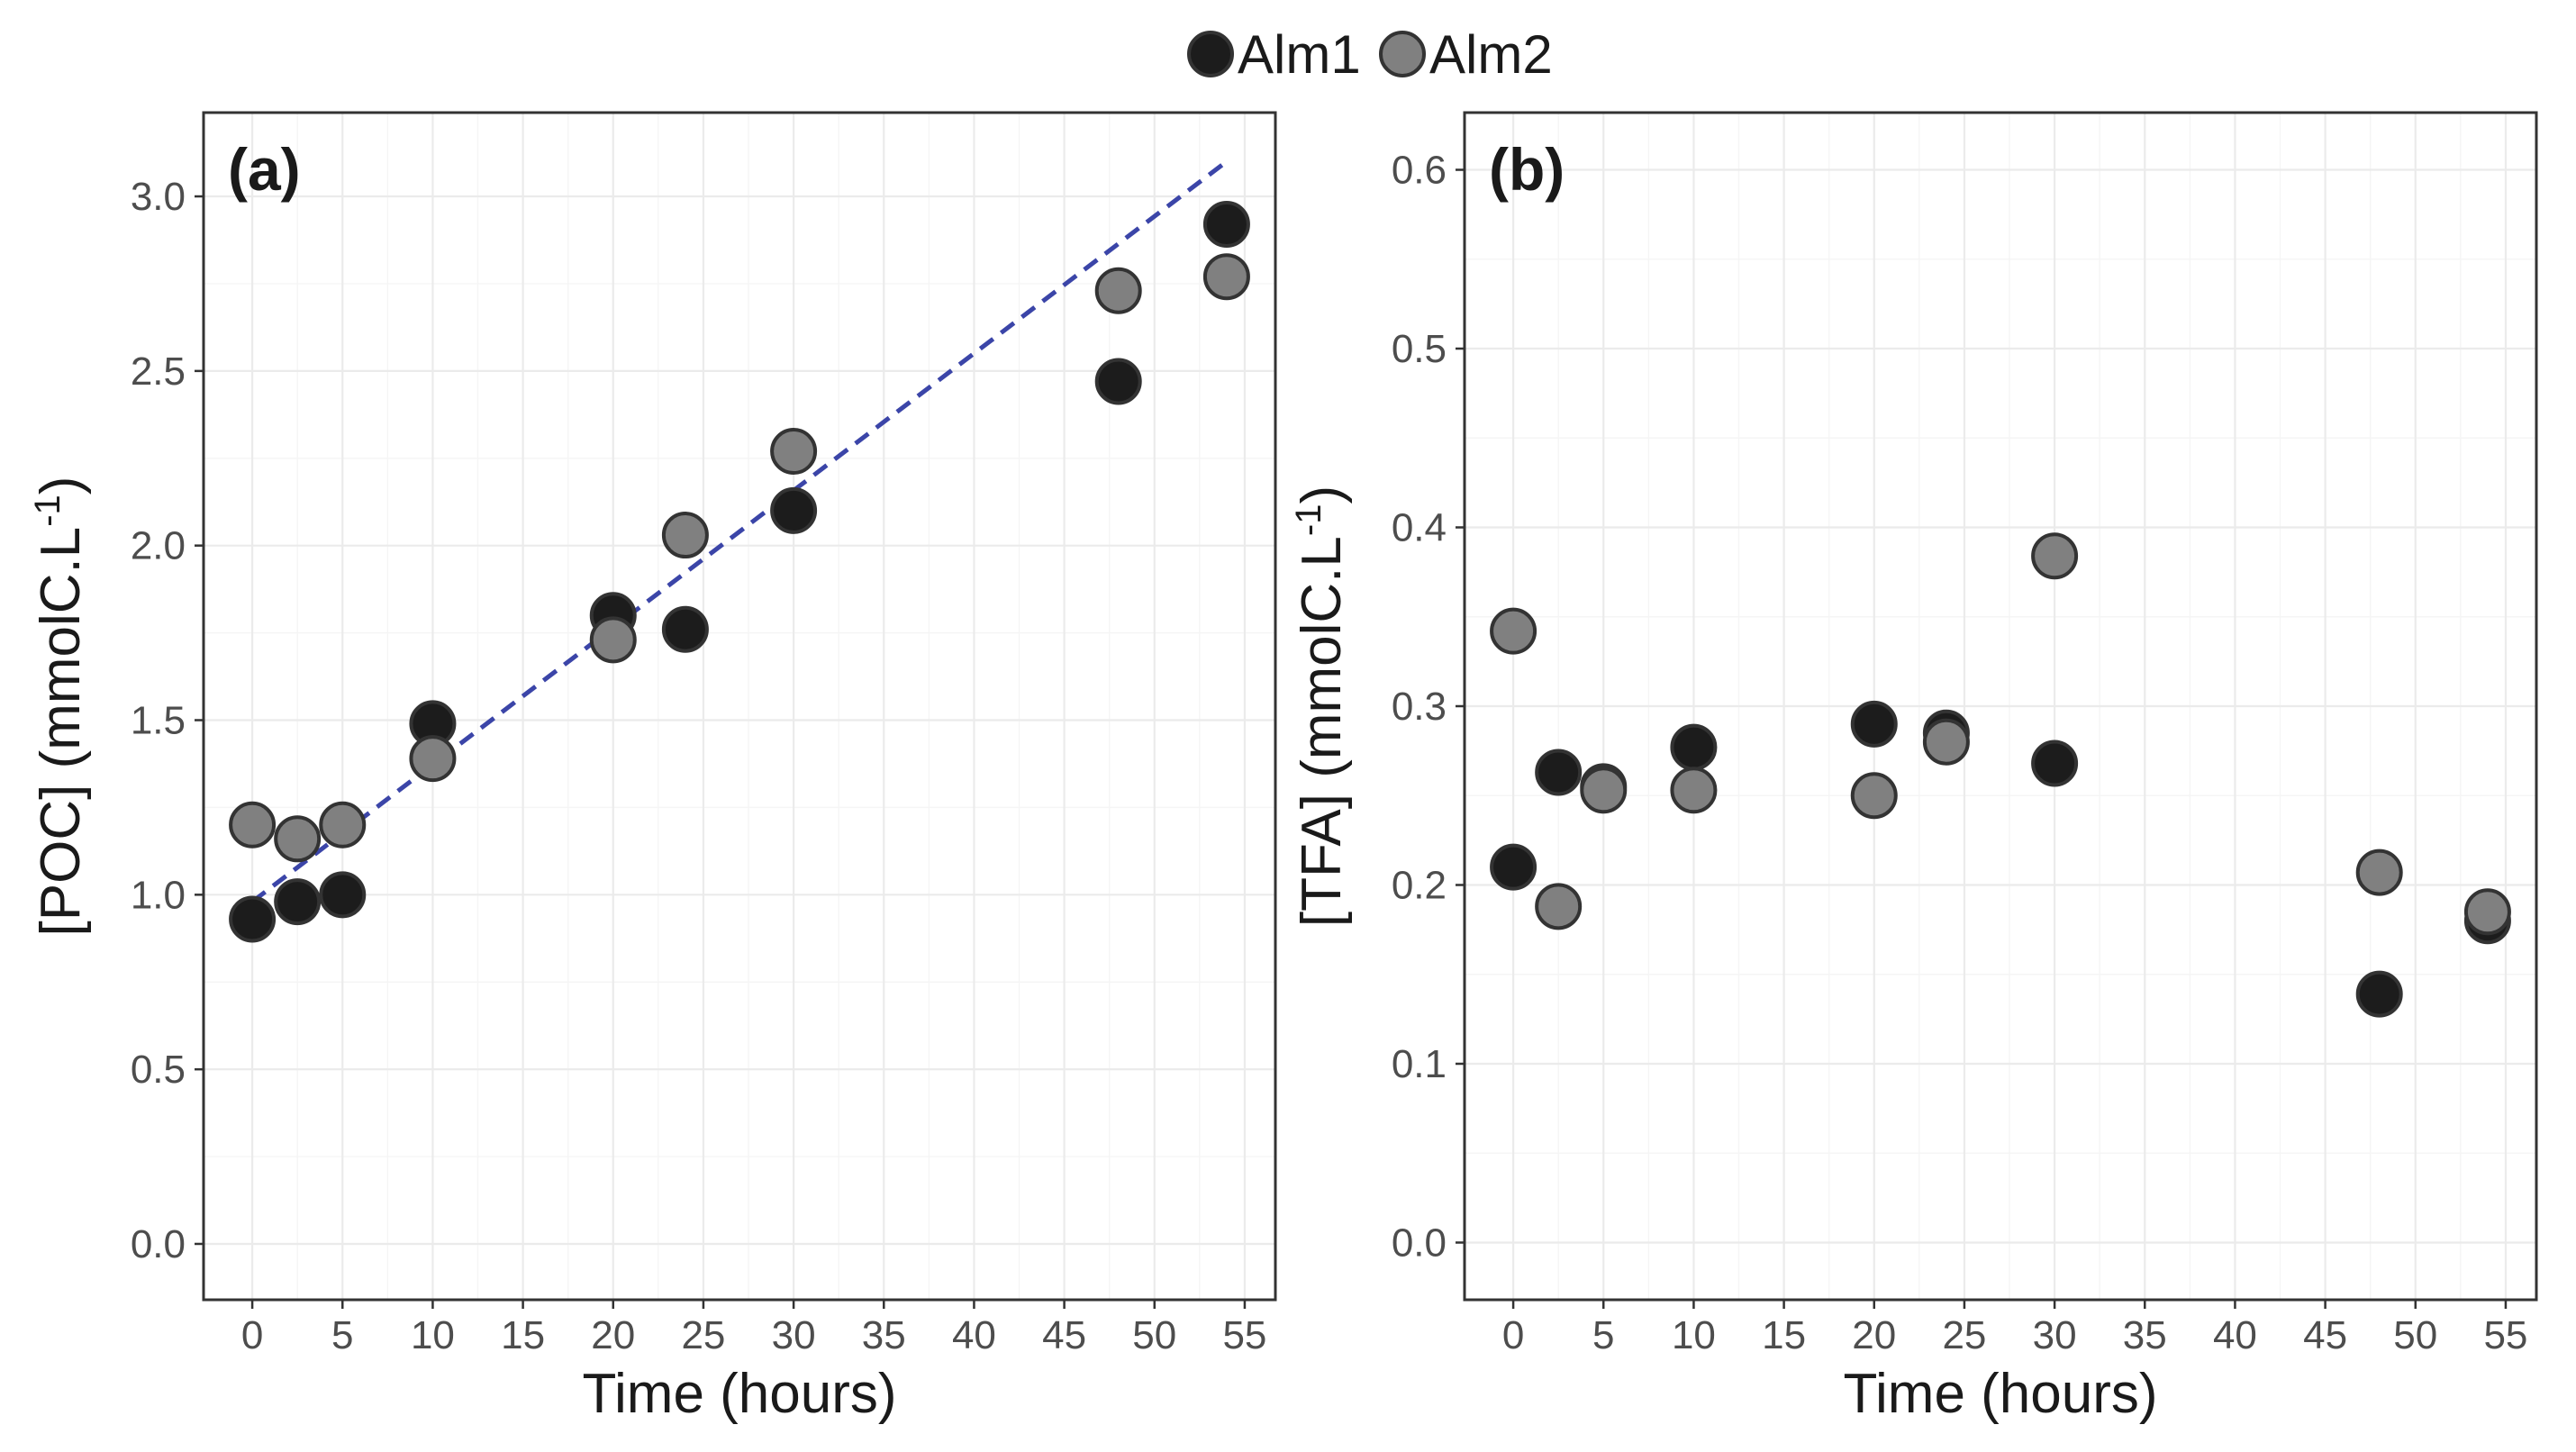  Describe the element at coordinates (1527, 169) in the screenshot. I see `panel-label: (b)` at that location.